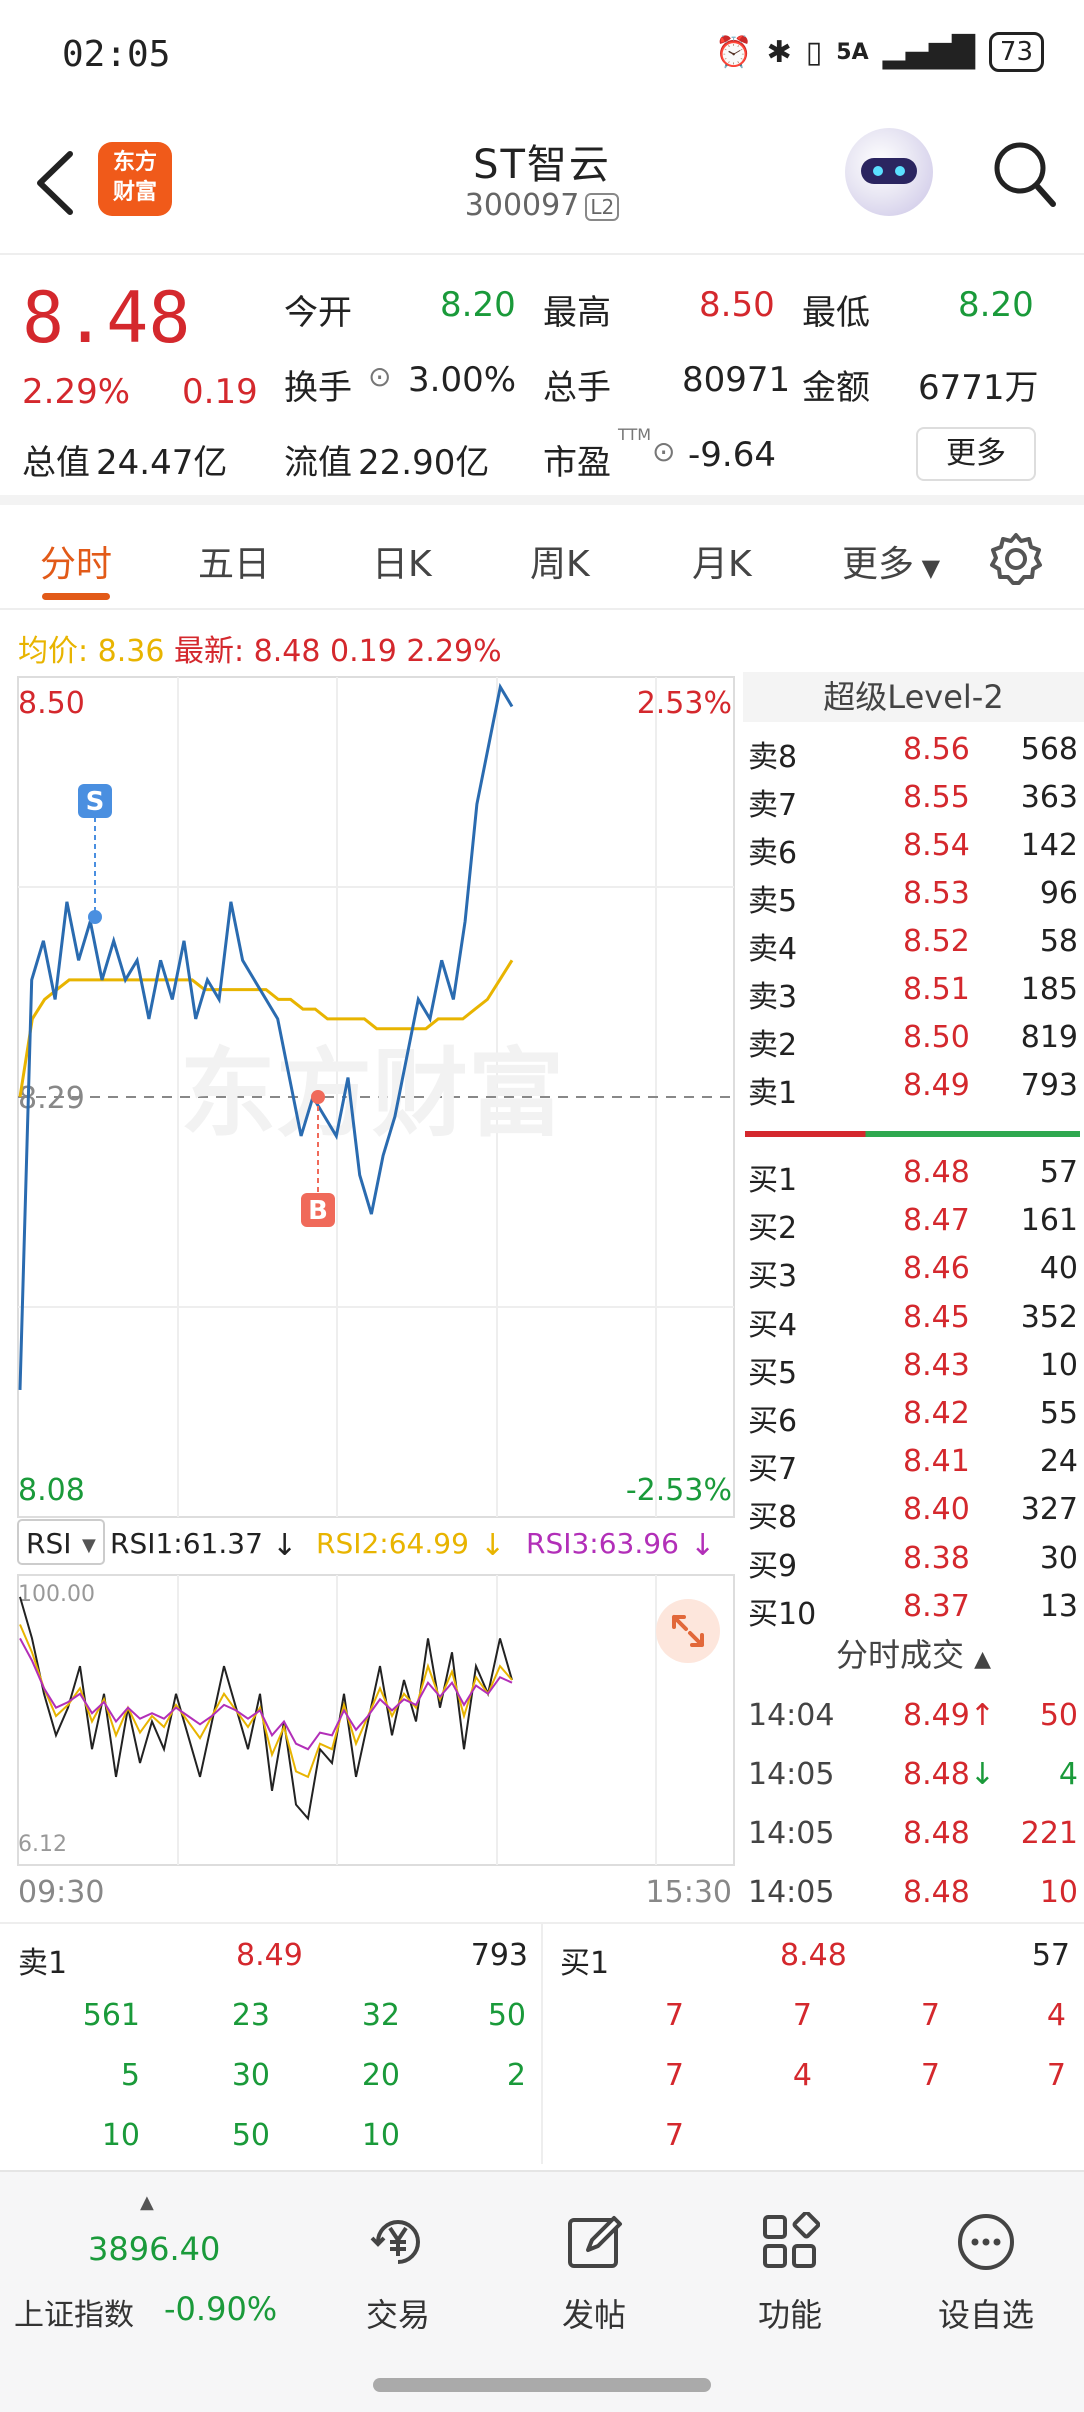 The height and width of the screenshot is (2412, 1084). What do you see at coordinates (542, 182) in the screenshot?
I see `stock-header: 东方 财富 ST智云 300097 L2` at bounding box center [542, 182].